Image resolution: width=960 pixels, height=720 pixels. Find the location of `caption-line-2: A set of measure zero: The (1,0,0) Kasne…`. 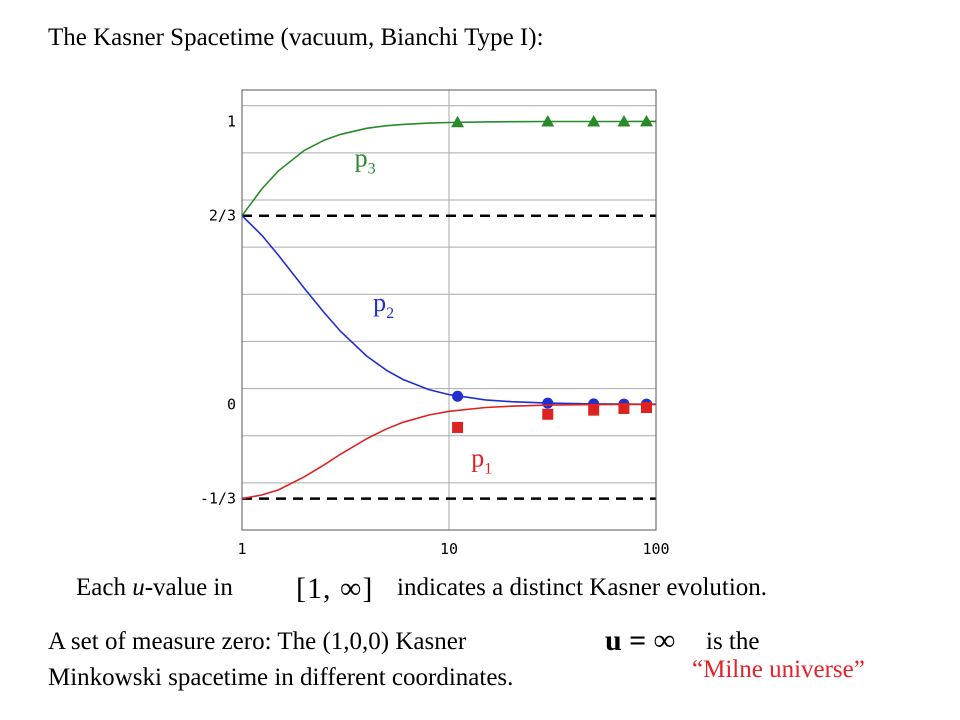

caption-line-2: A set of measure zero: The (1,0,0) Kasne… is located at coordinates (257, 641).